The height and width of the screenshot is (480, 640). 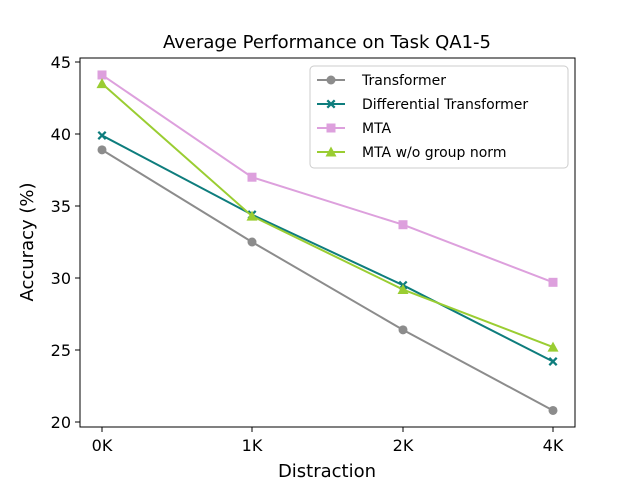 What do you see at coordinates (61, 278) in the screenshot?
I see `y-tick-label: 30` at bounding box center [61, 278].